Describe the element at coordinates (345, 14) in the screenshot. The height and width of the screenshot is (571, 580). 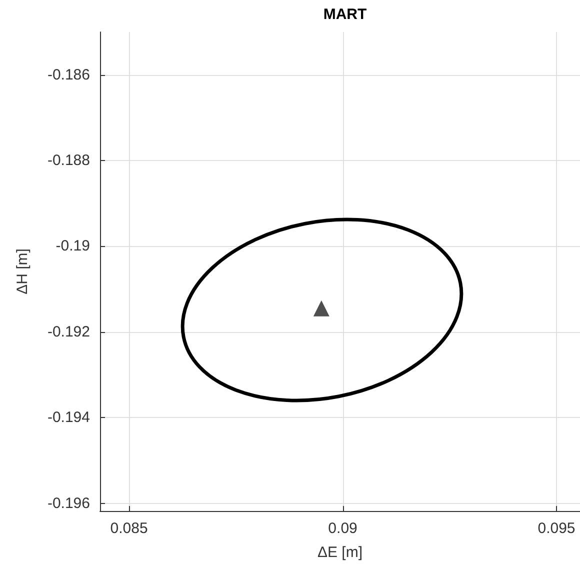
I see `chart-title: MART` at that location.